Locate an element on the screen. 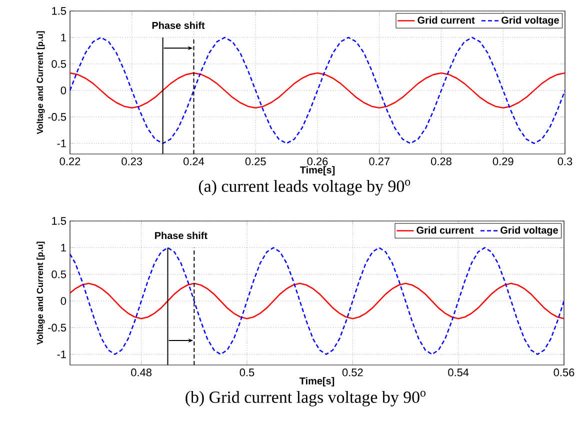 The image size is (578, 423). x-tick-label: 0.48 is located at coordinates (141, 372).